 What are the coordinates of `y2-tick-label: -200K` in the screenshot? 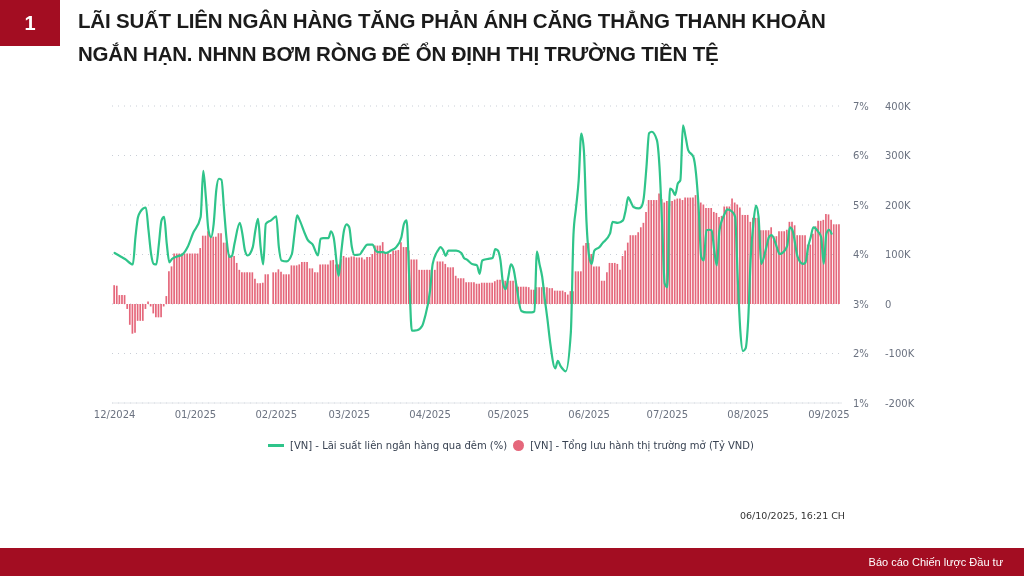 It's located at (900, 403).